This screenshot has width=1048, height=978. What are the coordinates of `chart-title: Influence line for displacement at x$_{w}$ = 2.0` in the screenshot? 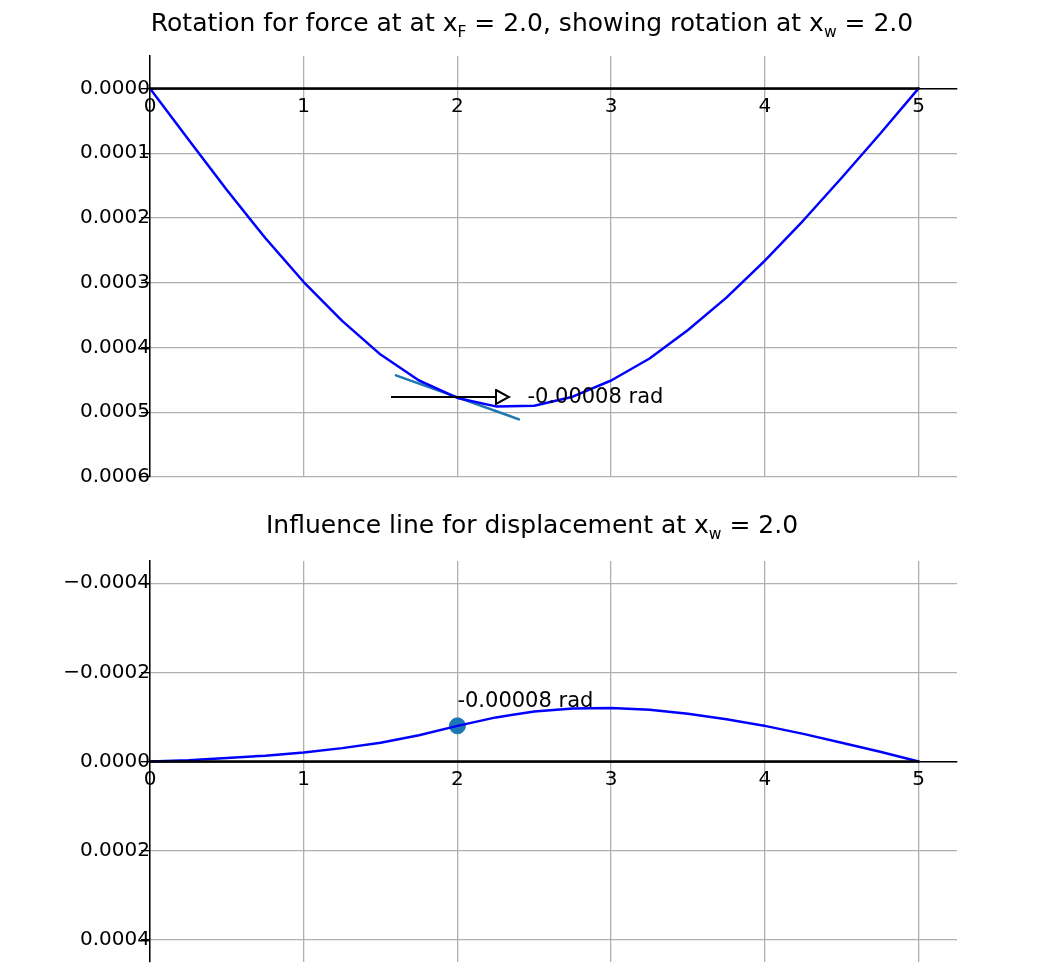 It's located at (532, 526).